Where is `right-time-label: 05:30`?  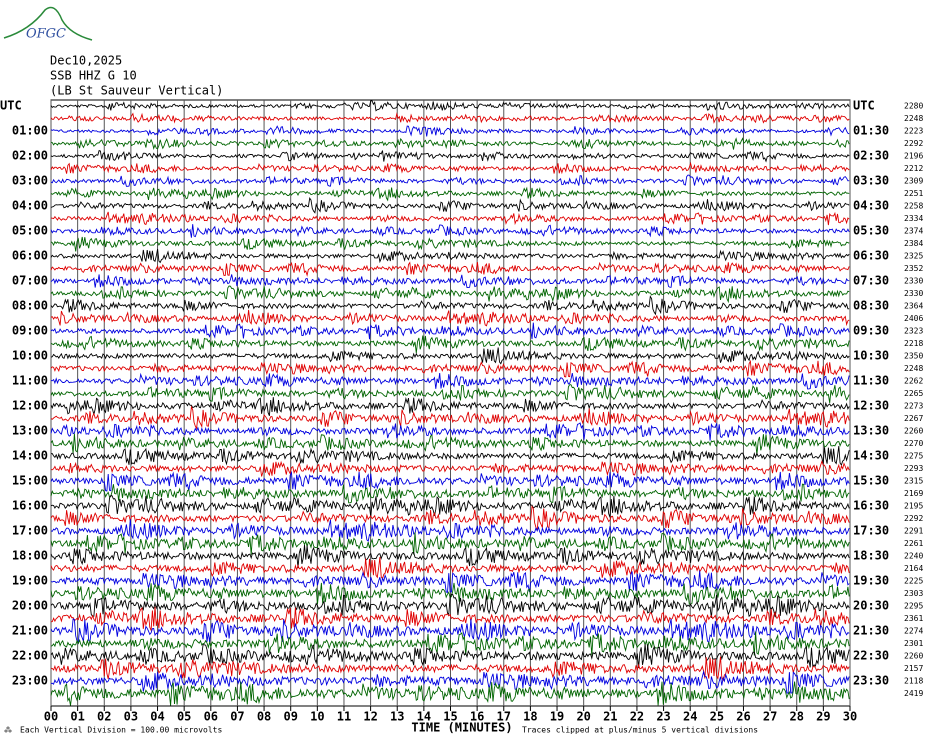 right-time-label: 05:30 is located at coordinates (871, 231).